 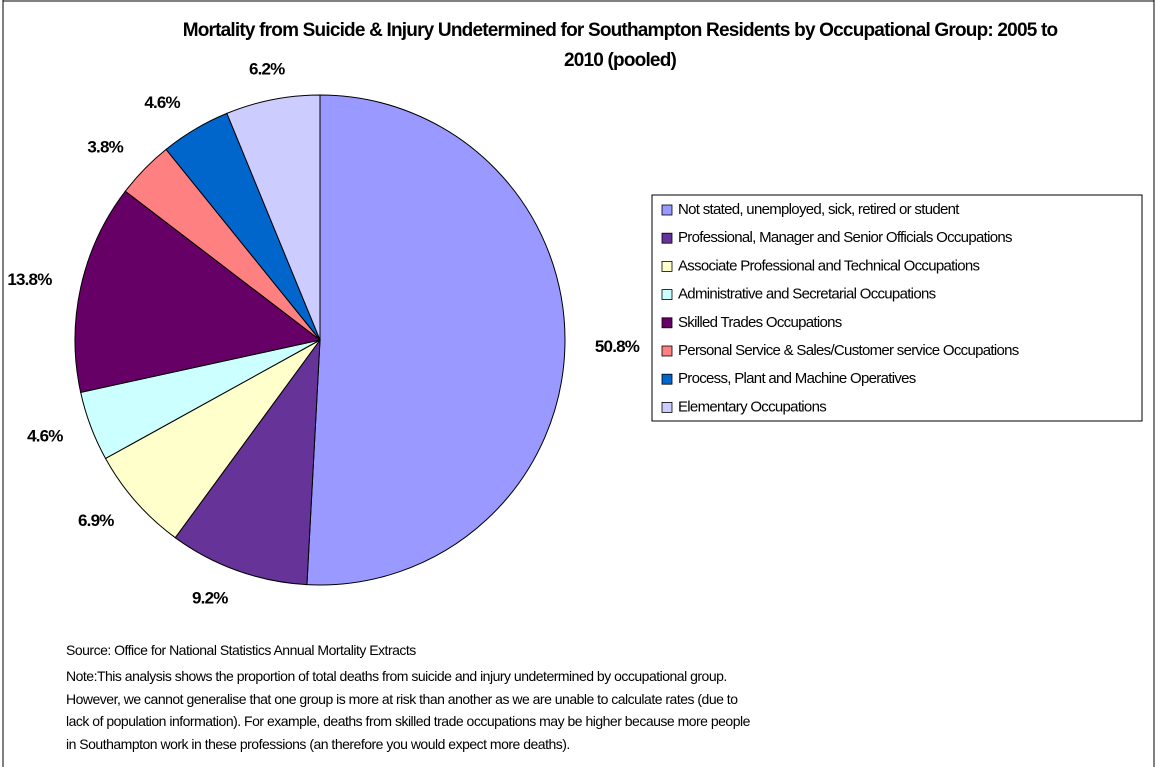 What do you see at coordinates (267, 69) in the screenshot?
I see `data-label: 6.2%` at bounding box center [267, 69].